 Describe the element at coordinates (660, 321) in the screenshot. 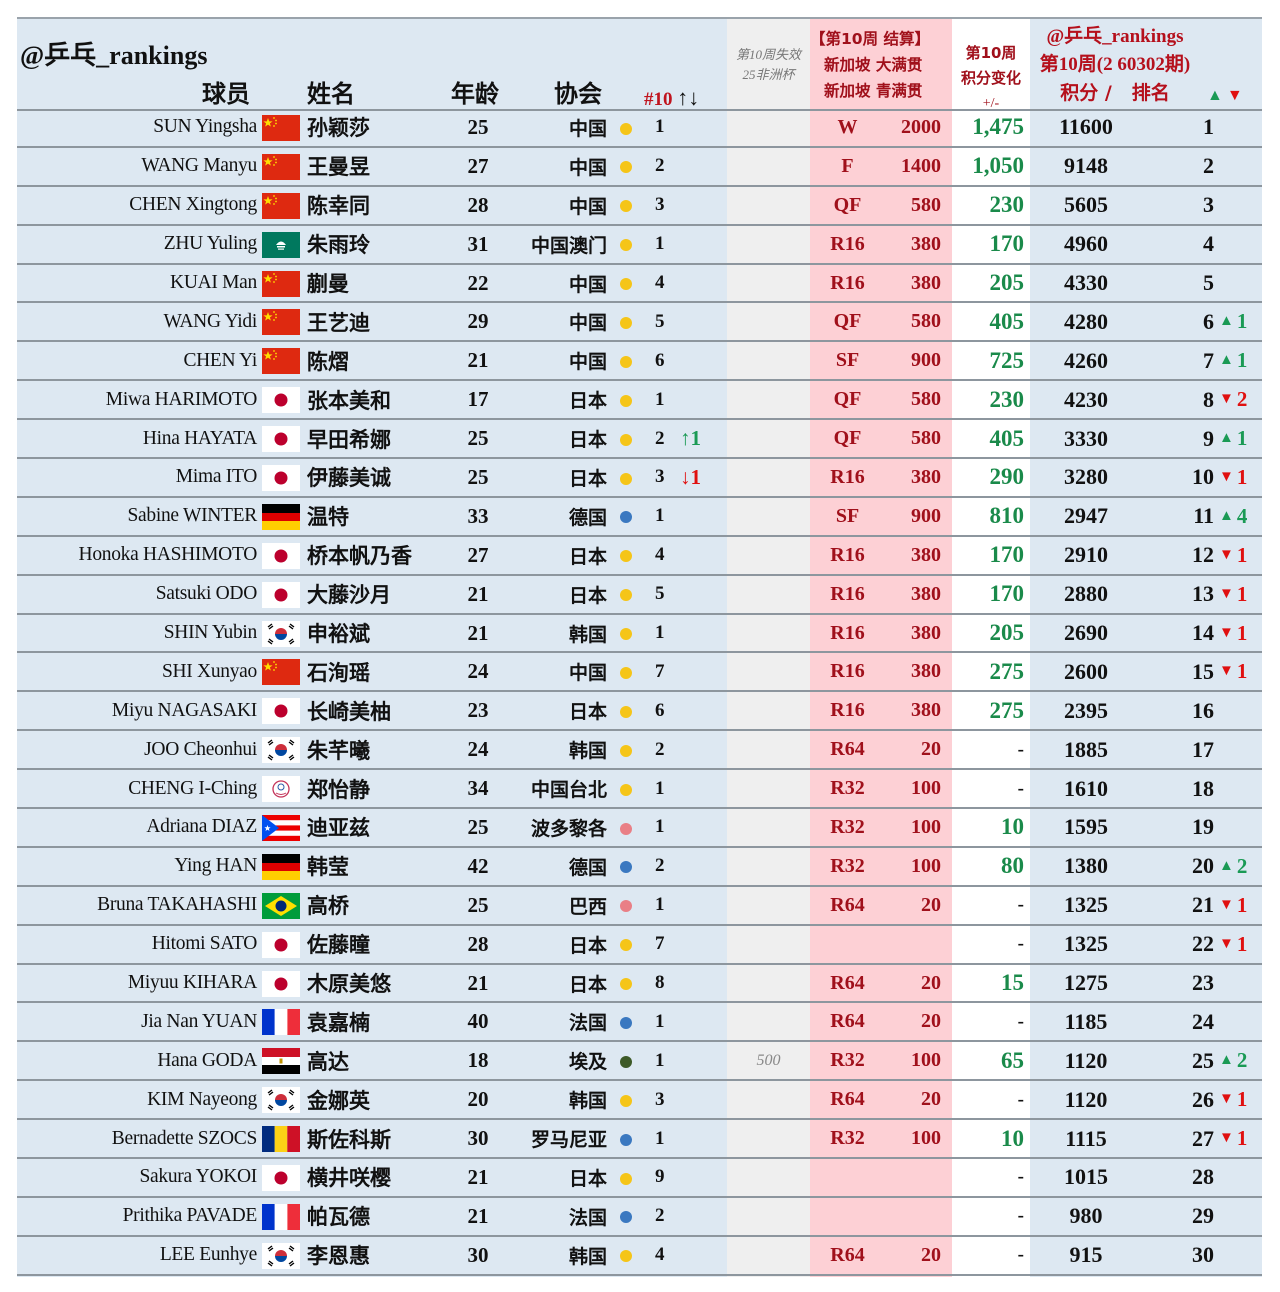

I see `national-rank: 5` at that location.